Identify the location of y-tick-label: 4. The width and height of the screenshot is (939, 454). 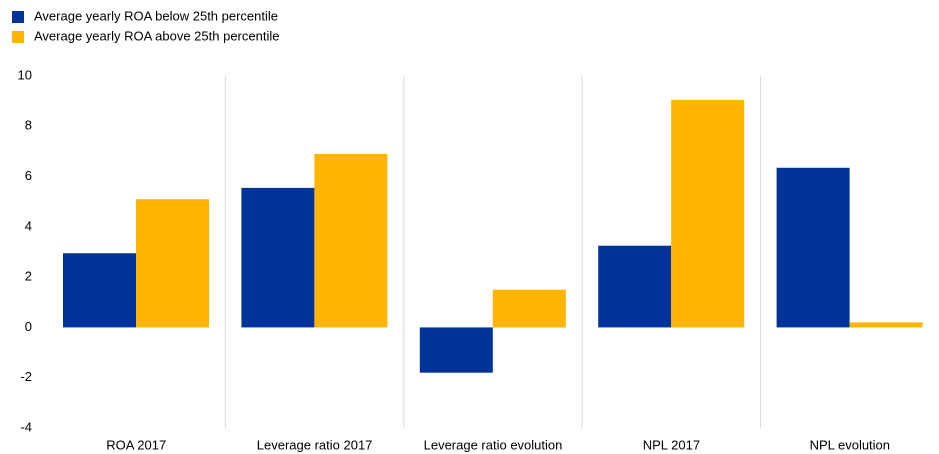
(28, 225).